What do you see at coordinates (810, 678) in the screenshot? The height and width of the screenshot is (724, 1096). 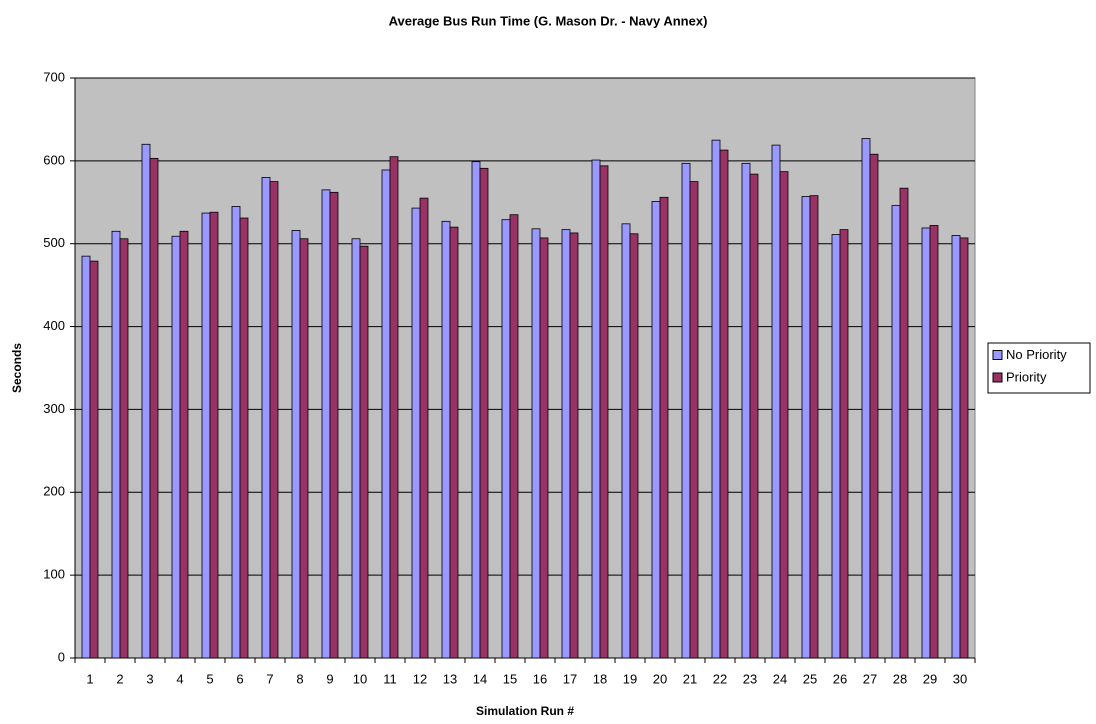 I see `x-tick-label: 25` at bounding box center [810, 678].